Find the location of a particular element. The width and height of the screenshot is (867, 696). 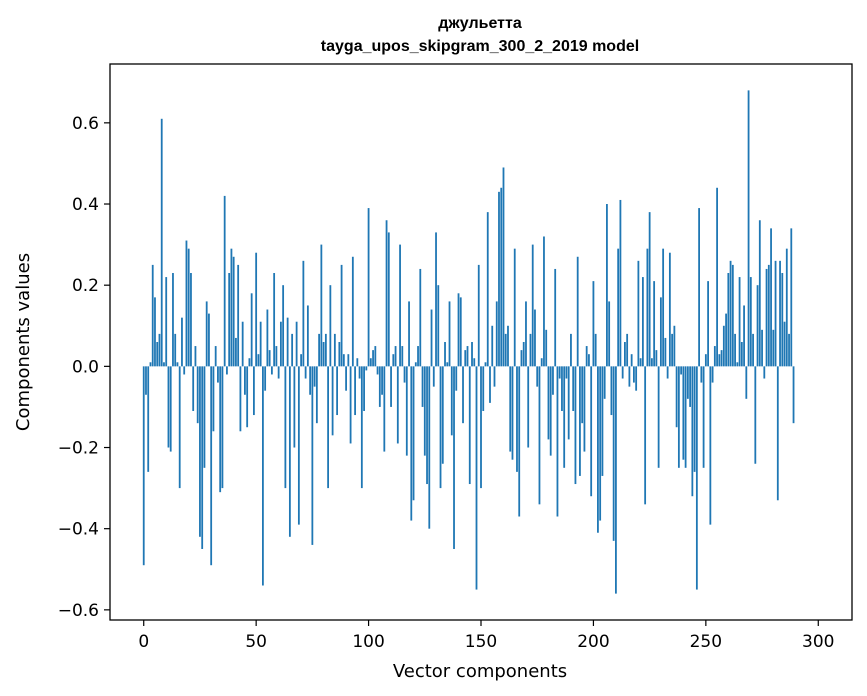

x-tick-label: 250 is located at coordinates (706, 642).